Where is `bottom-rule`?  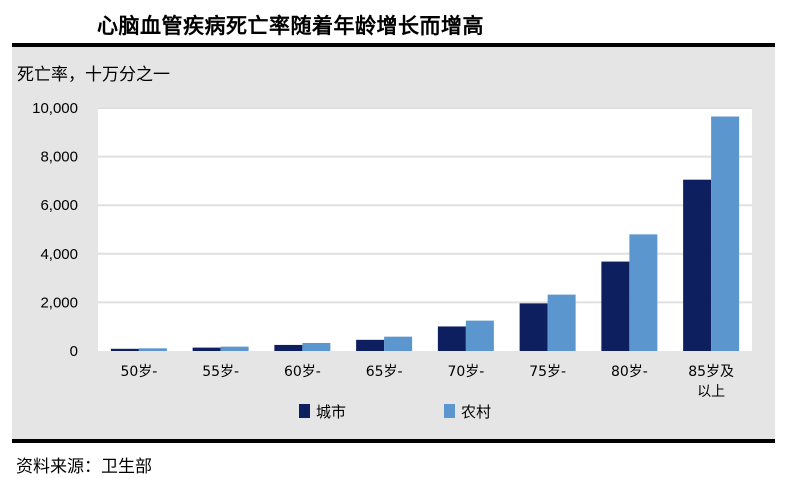
bottom-rule is located at coordinates (393, 441).